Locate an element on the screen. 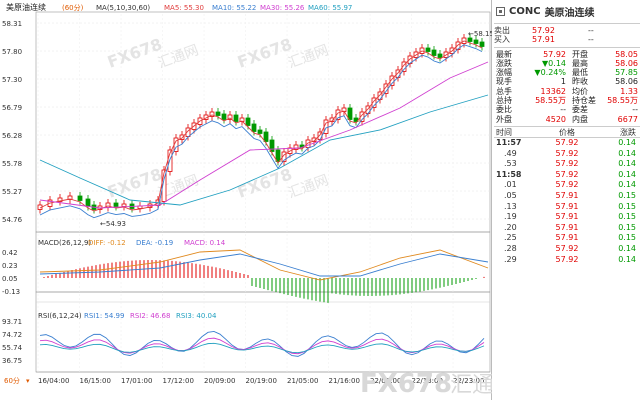  watermark-large: 汇通网 is located at coordinates (471, 385).